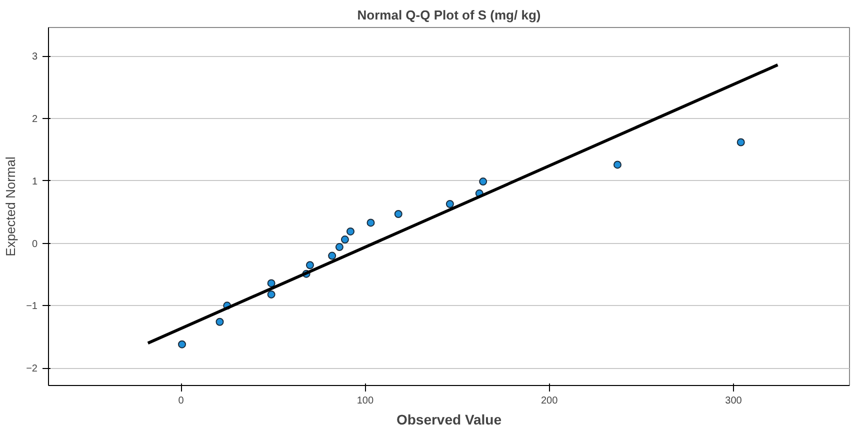  Describe the element at coordinates (549, 401) in the screenshot. I see `x-tick-label: 200` at that location.